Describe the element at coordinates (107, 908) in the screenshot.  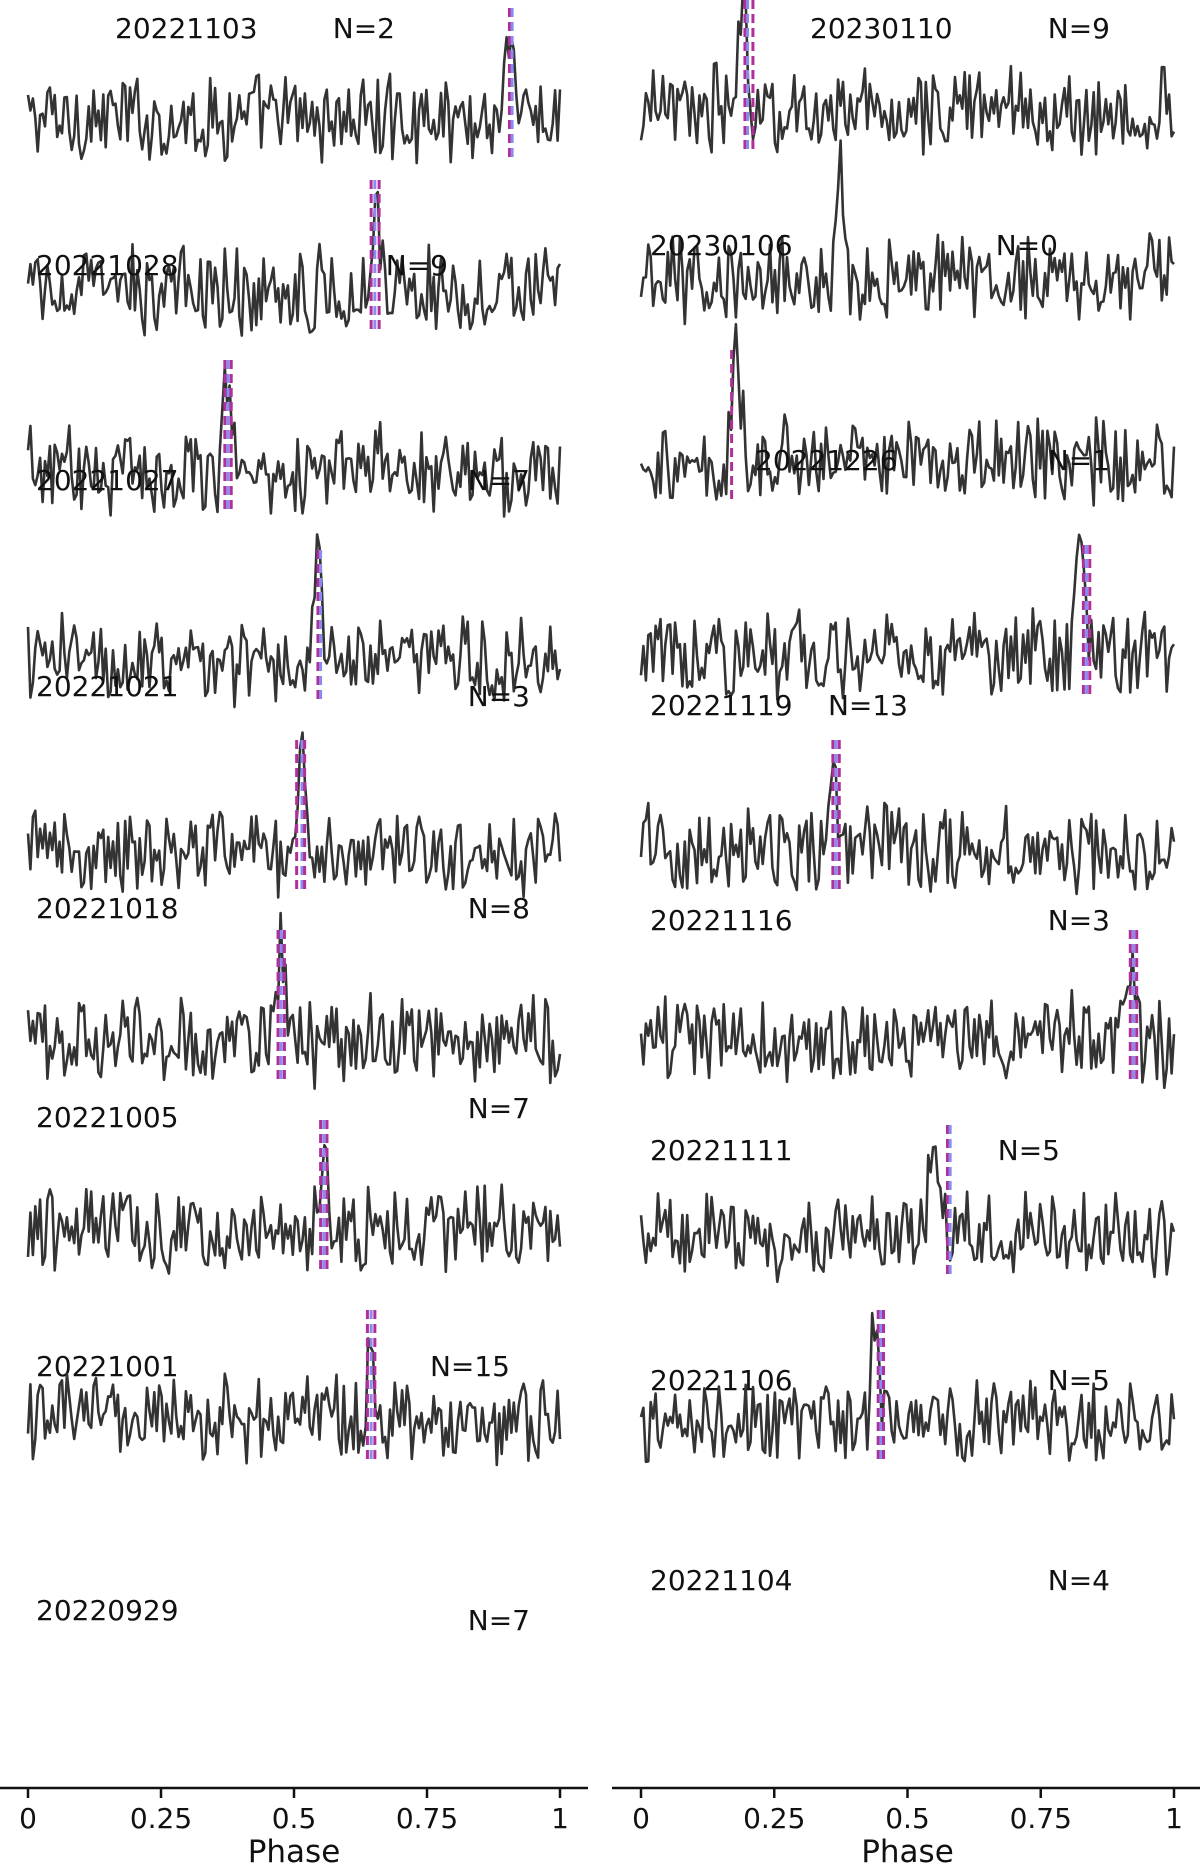
I see `panel-date-label: 20221018` at that location.